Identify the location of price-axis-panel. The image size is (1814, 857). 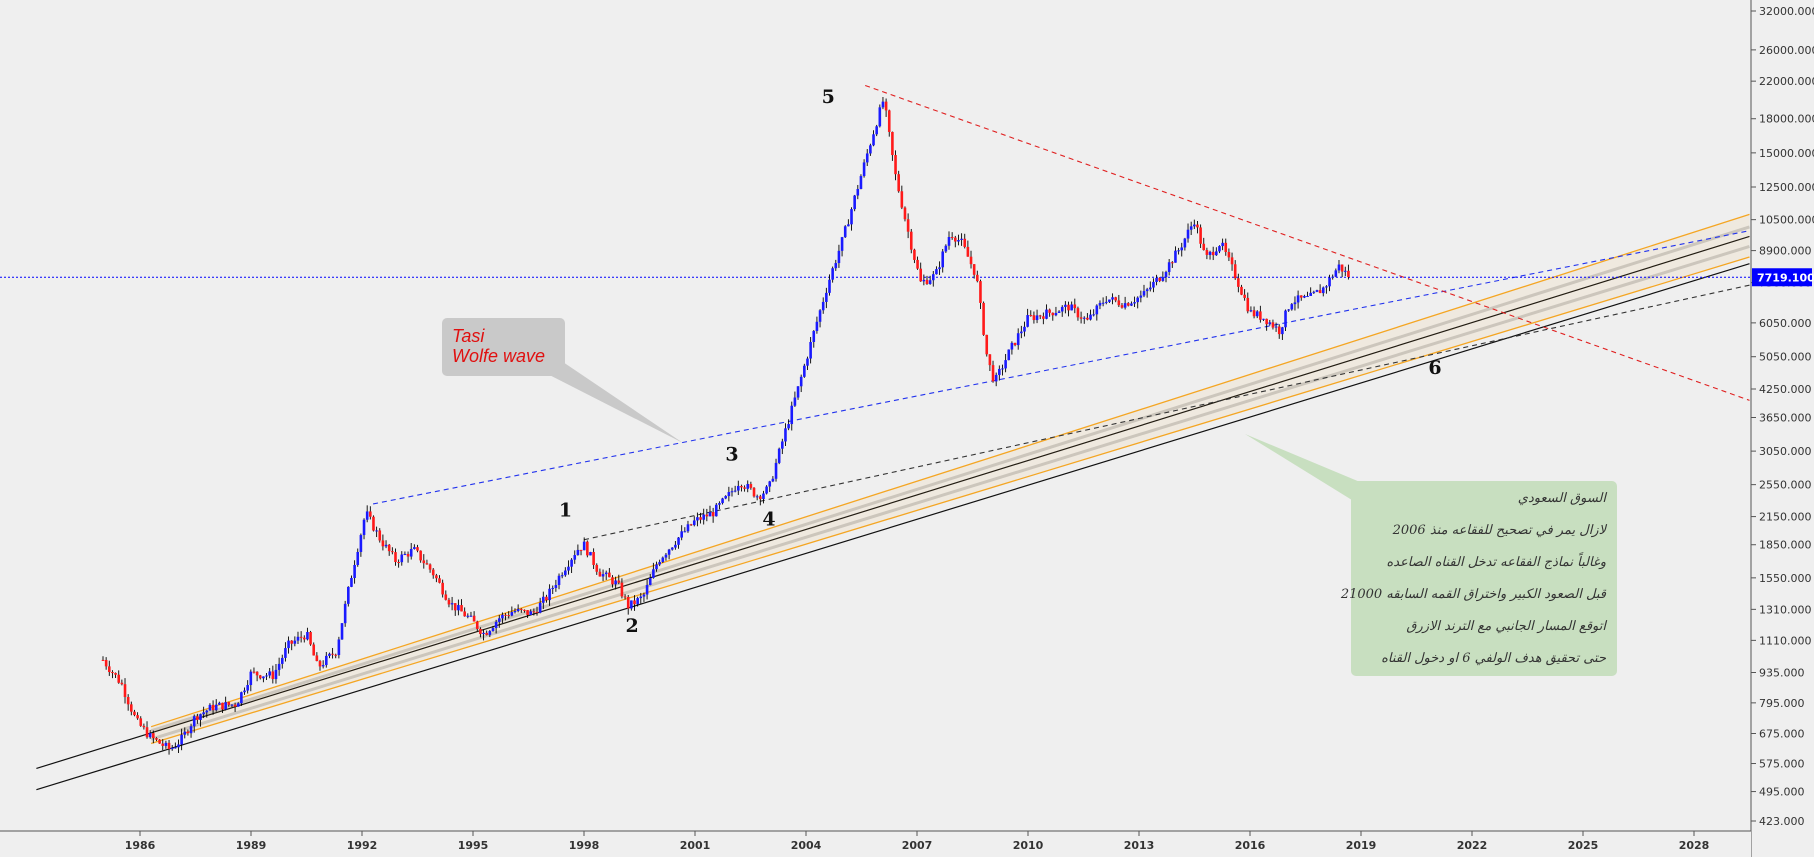
(1782, 428).